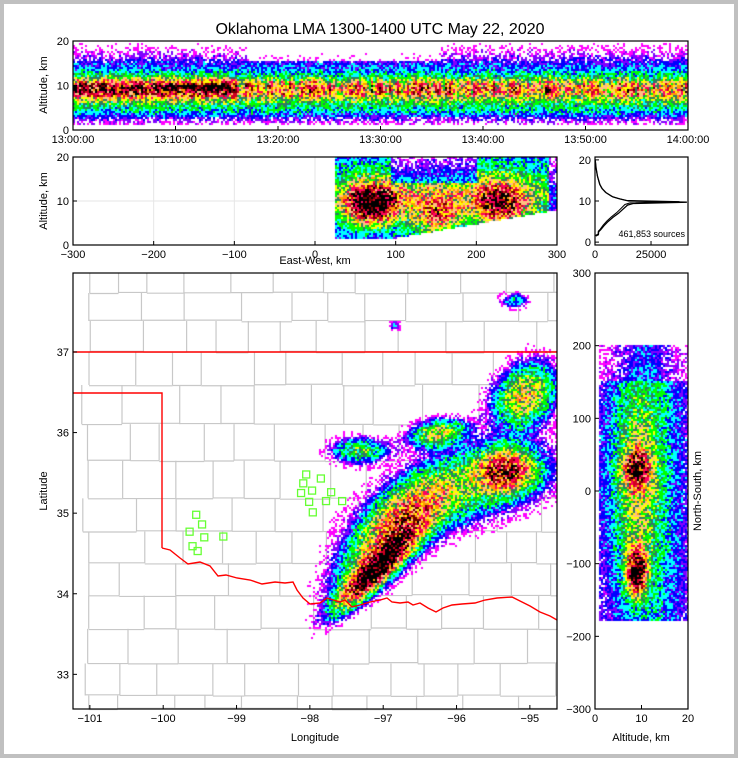 This screenshot has height=758, width=738. What do you see at coordinates (266, 513) in the screenshot?
I see `lma-stations` at bounding box center [266, 513].